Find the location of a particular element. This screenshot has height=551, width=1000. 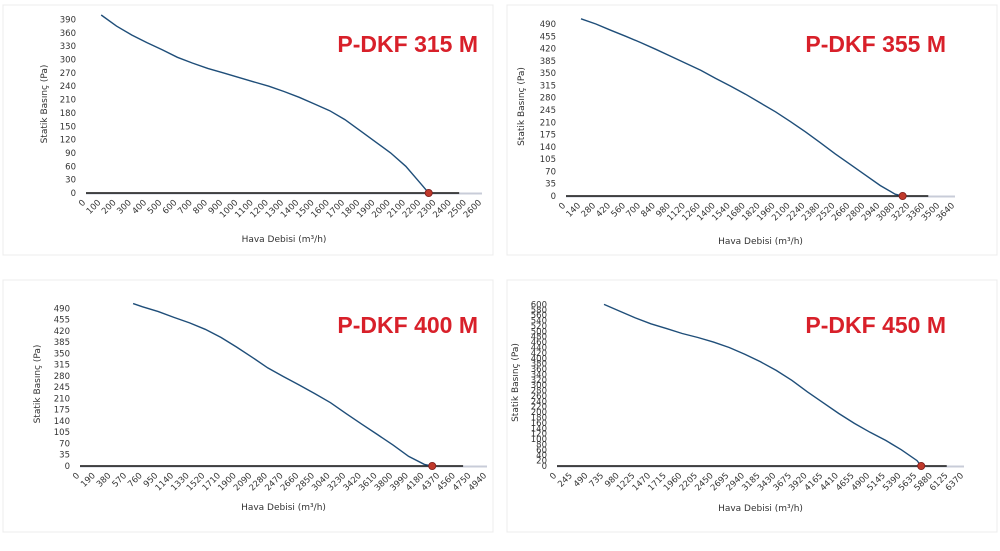

y-tick-label: 350 is located at coordinates (62, 354).